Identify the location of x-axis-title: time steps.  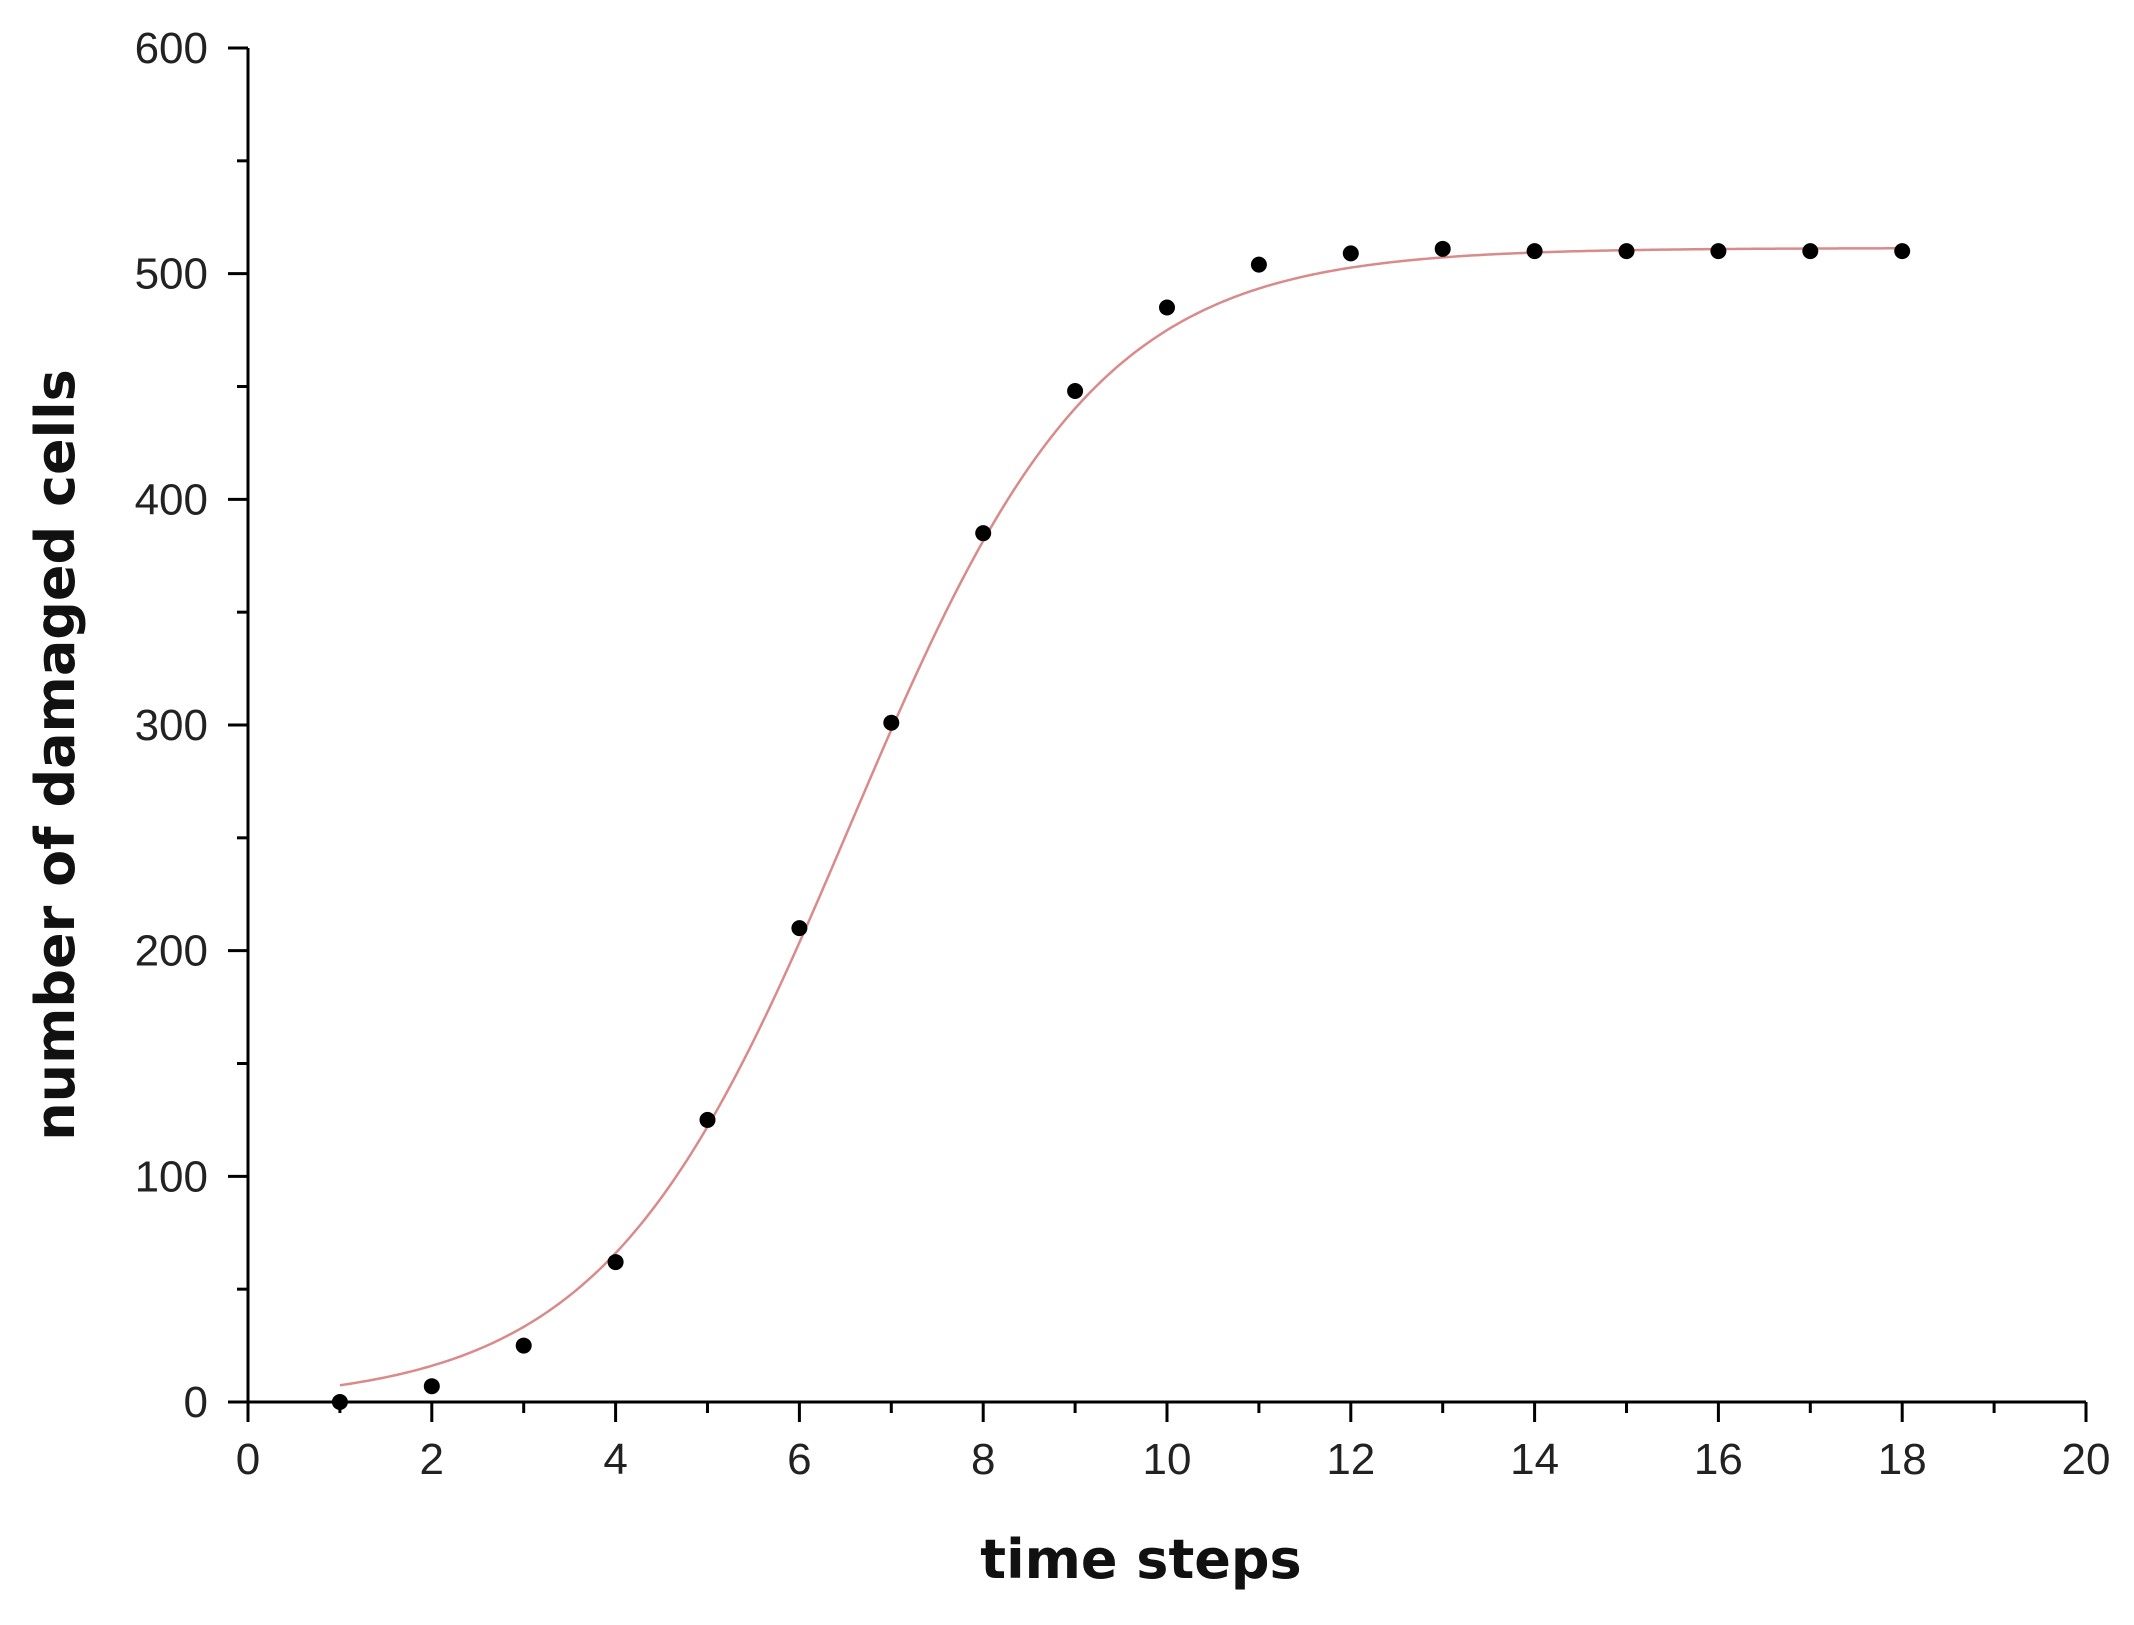
(1140, 1559).